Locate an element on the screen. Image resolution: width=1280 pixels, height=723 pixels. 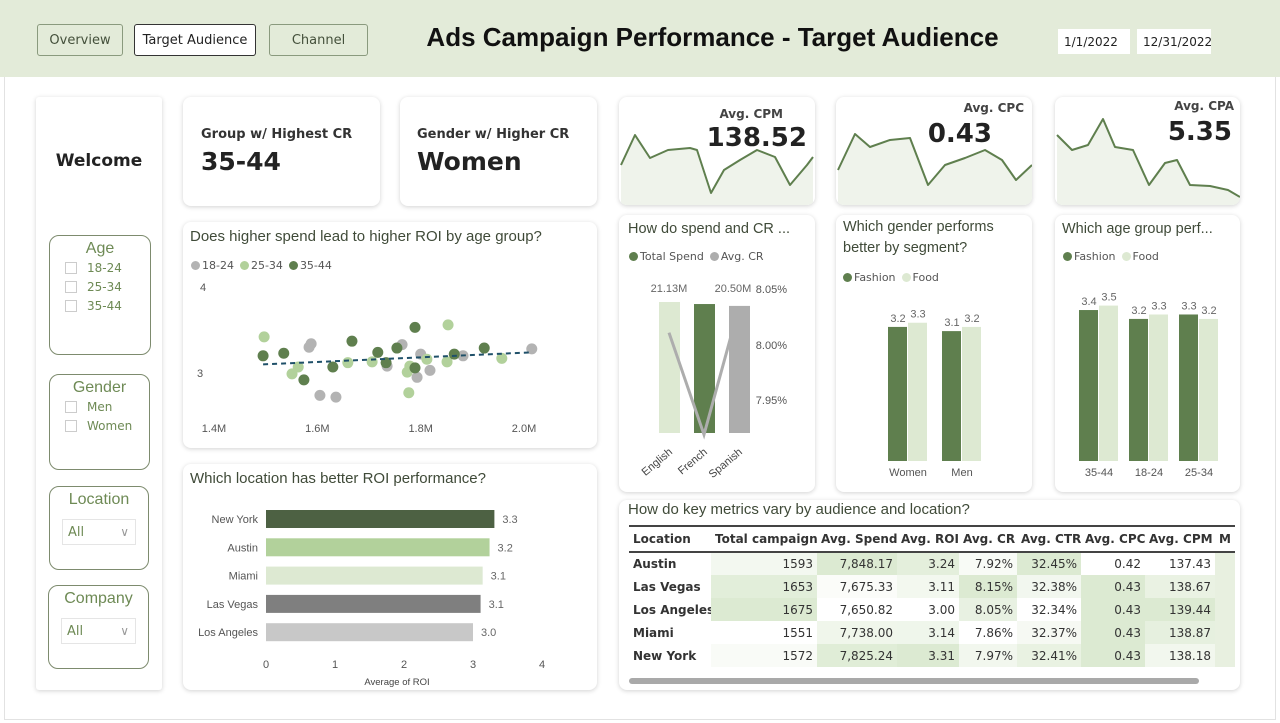
bar-Miami is located at coordinates (374, 575).